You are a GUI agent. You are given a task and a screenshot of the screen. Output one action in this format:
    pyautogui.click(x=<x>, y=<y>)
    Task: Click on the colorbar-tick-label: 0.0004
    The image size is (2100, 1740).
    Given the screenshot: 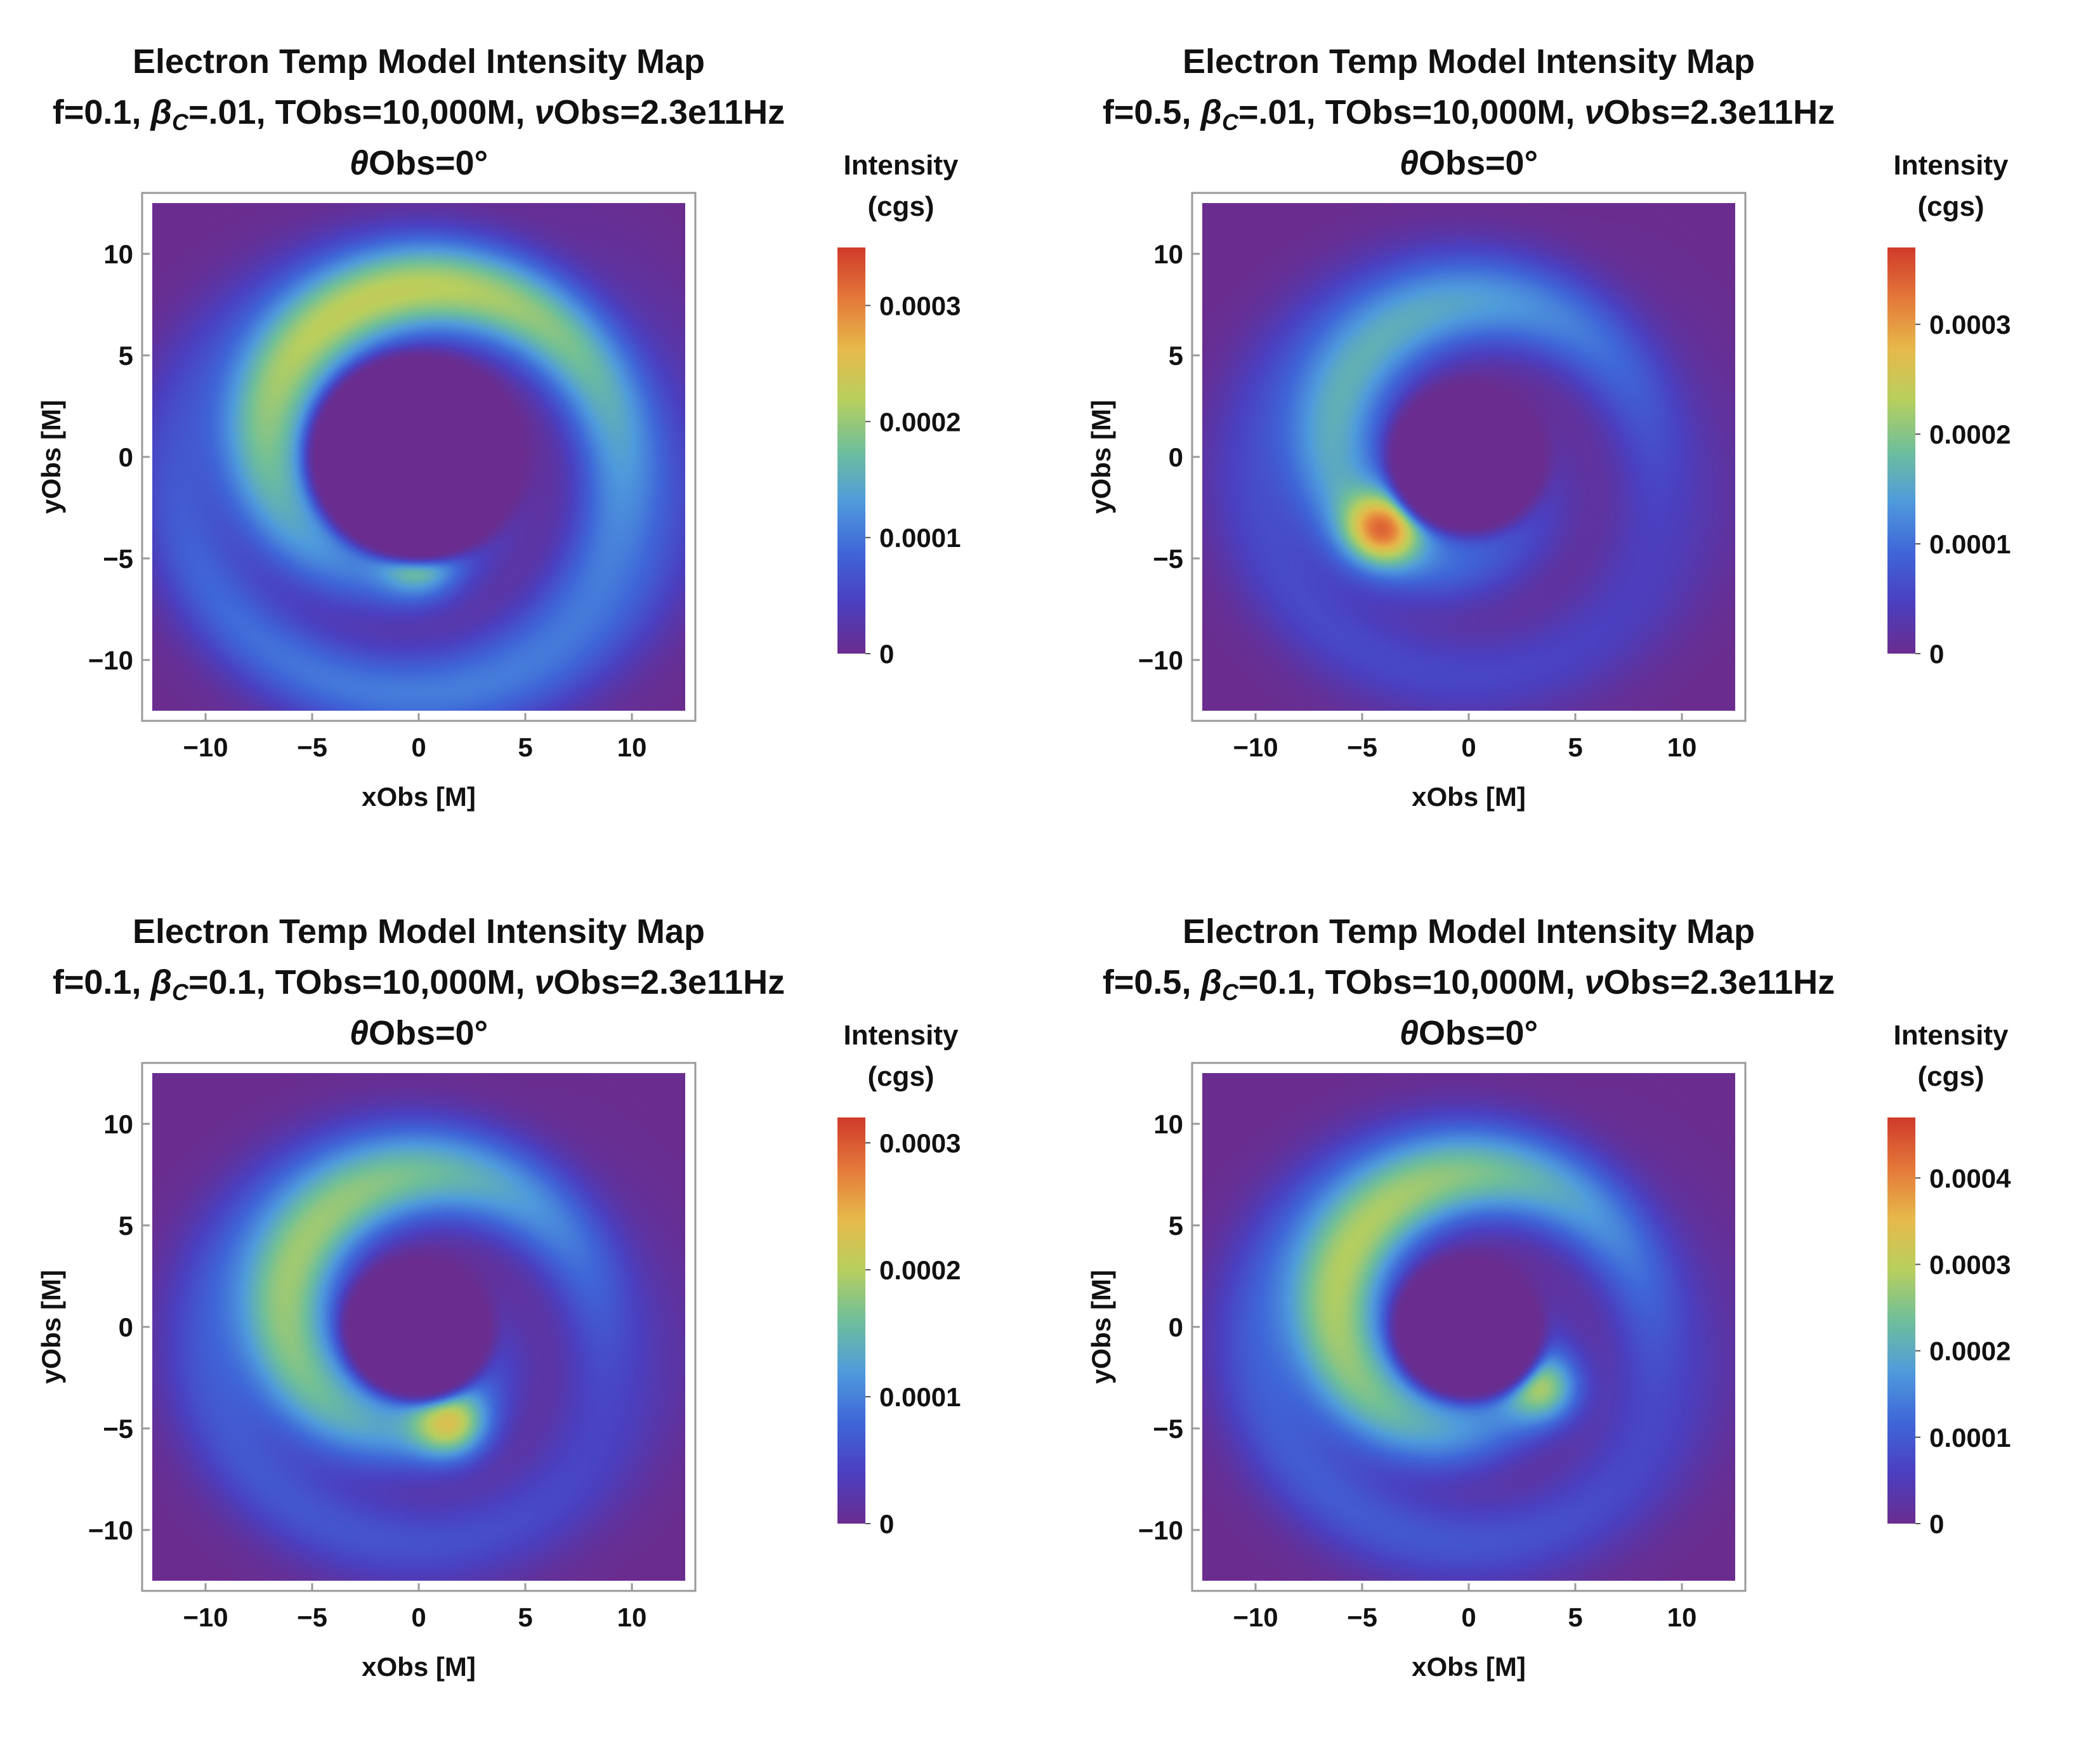 What is the action you would take?
    pyautogui.click(x=1970, y=1178)
    